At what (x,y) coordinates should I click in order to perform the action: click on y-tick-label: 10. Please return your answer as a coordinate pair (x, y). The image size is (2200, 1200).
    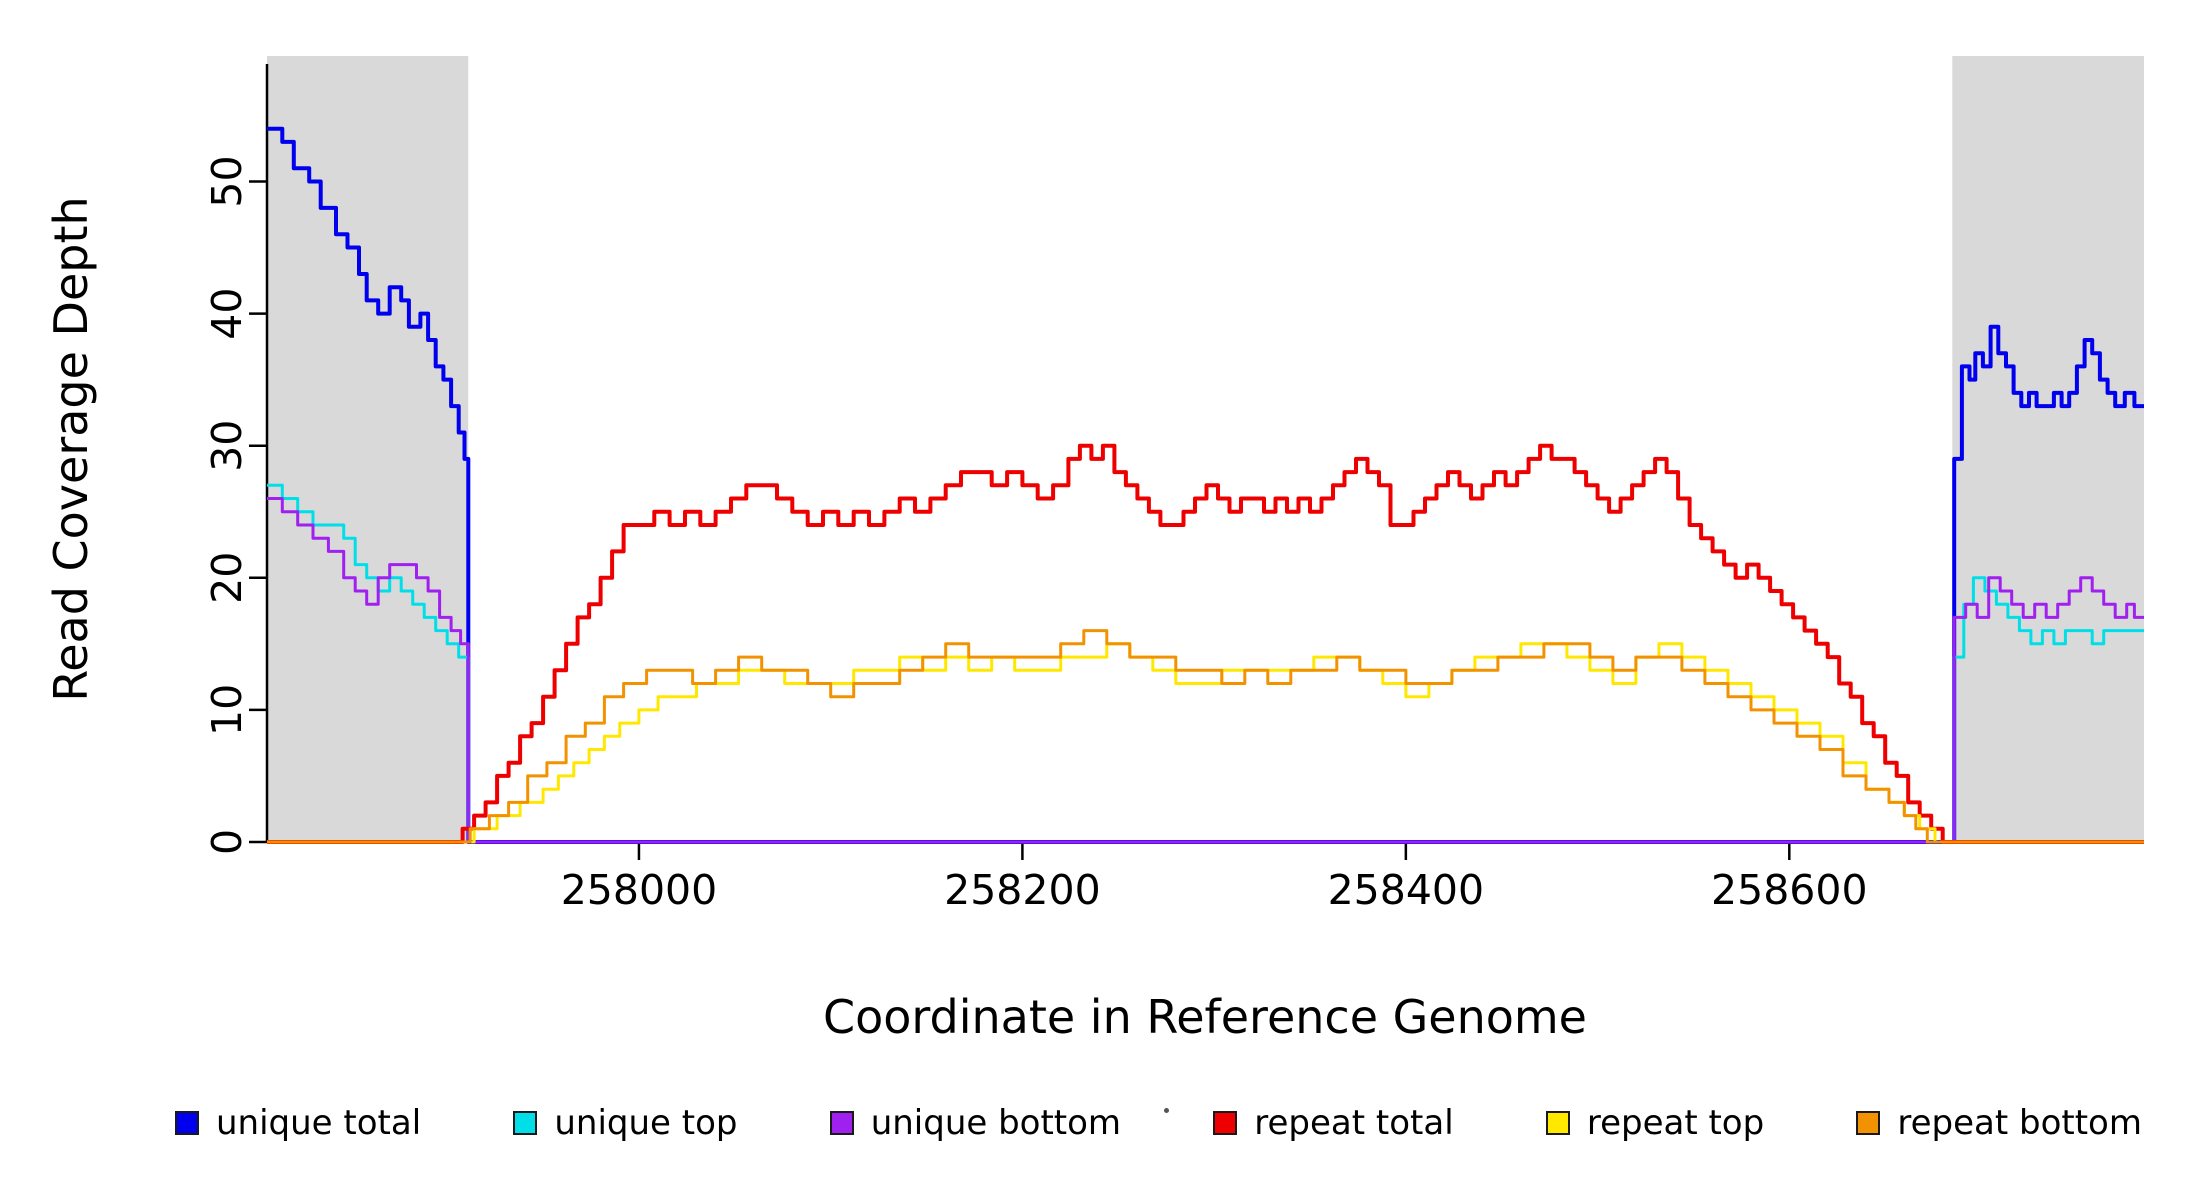
    Looking at the image, I should click on (227, 710).